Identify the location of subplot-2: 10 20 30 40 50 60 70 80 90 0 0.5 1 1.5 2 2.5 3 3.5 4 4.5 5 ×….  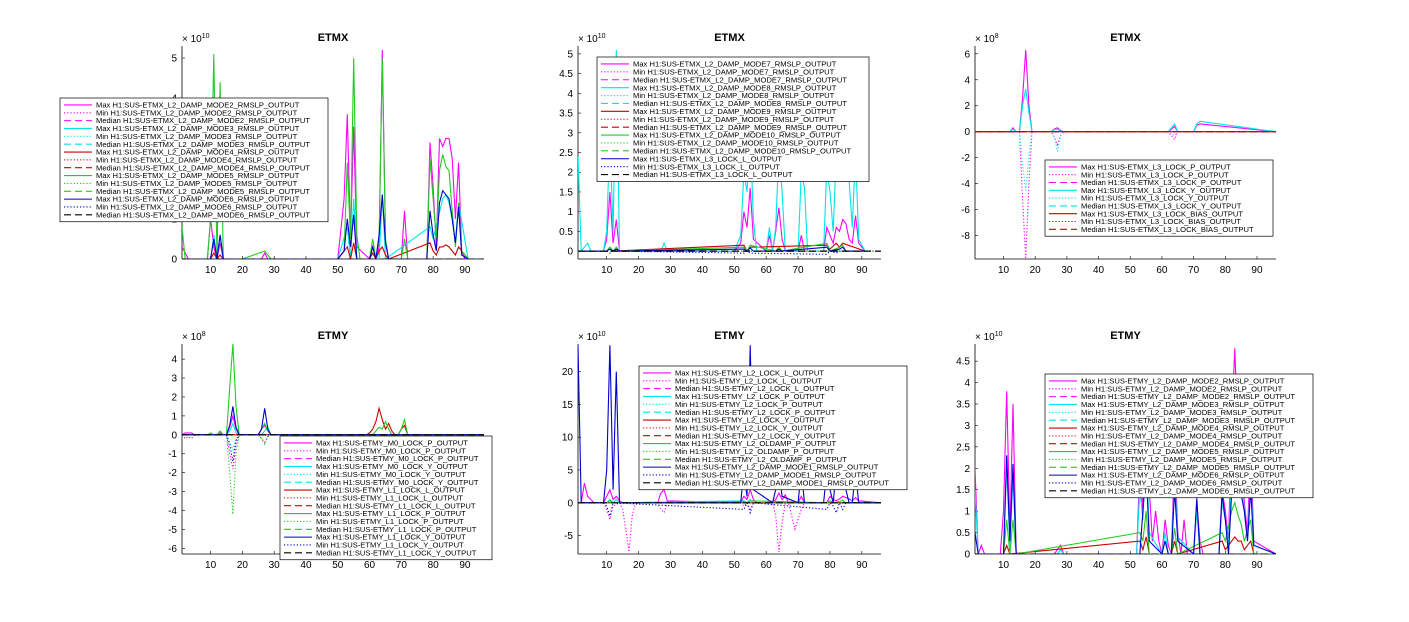
(720, 154).